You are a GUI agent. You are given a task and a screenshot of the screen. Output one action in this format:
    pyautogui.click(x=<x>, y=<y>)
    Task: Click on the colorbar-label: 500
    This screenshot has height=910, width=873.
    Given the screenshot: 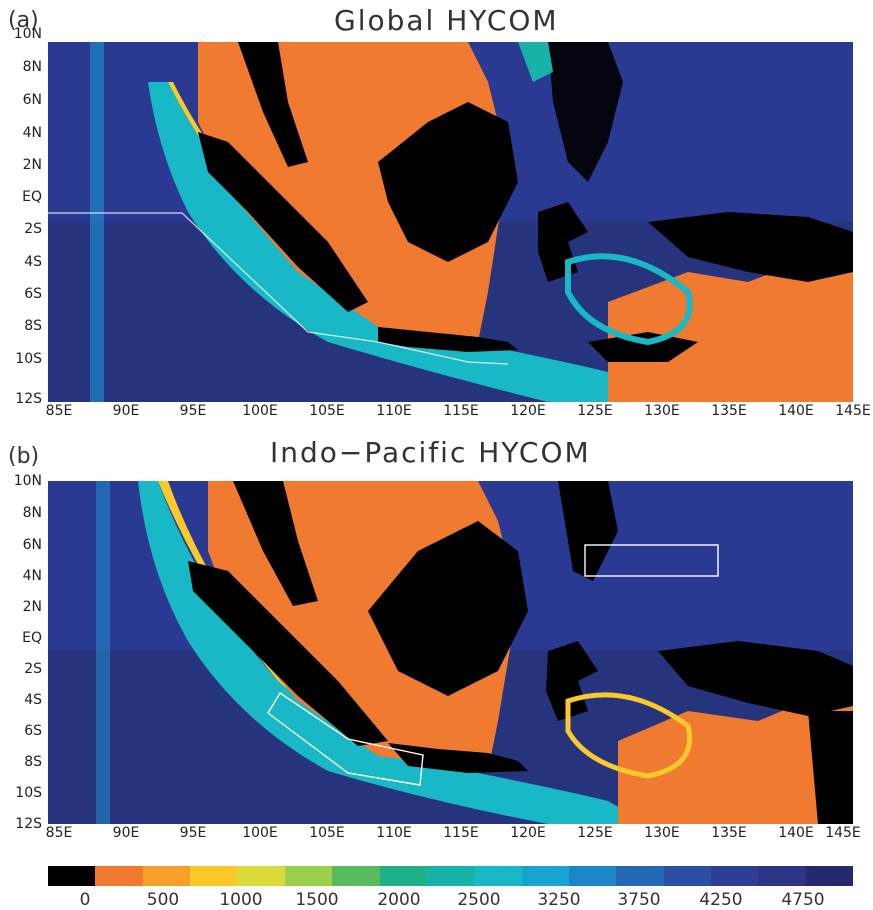 What is the action you would take?
    pyautogui.click(x=163, y=900)
    